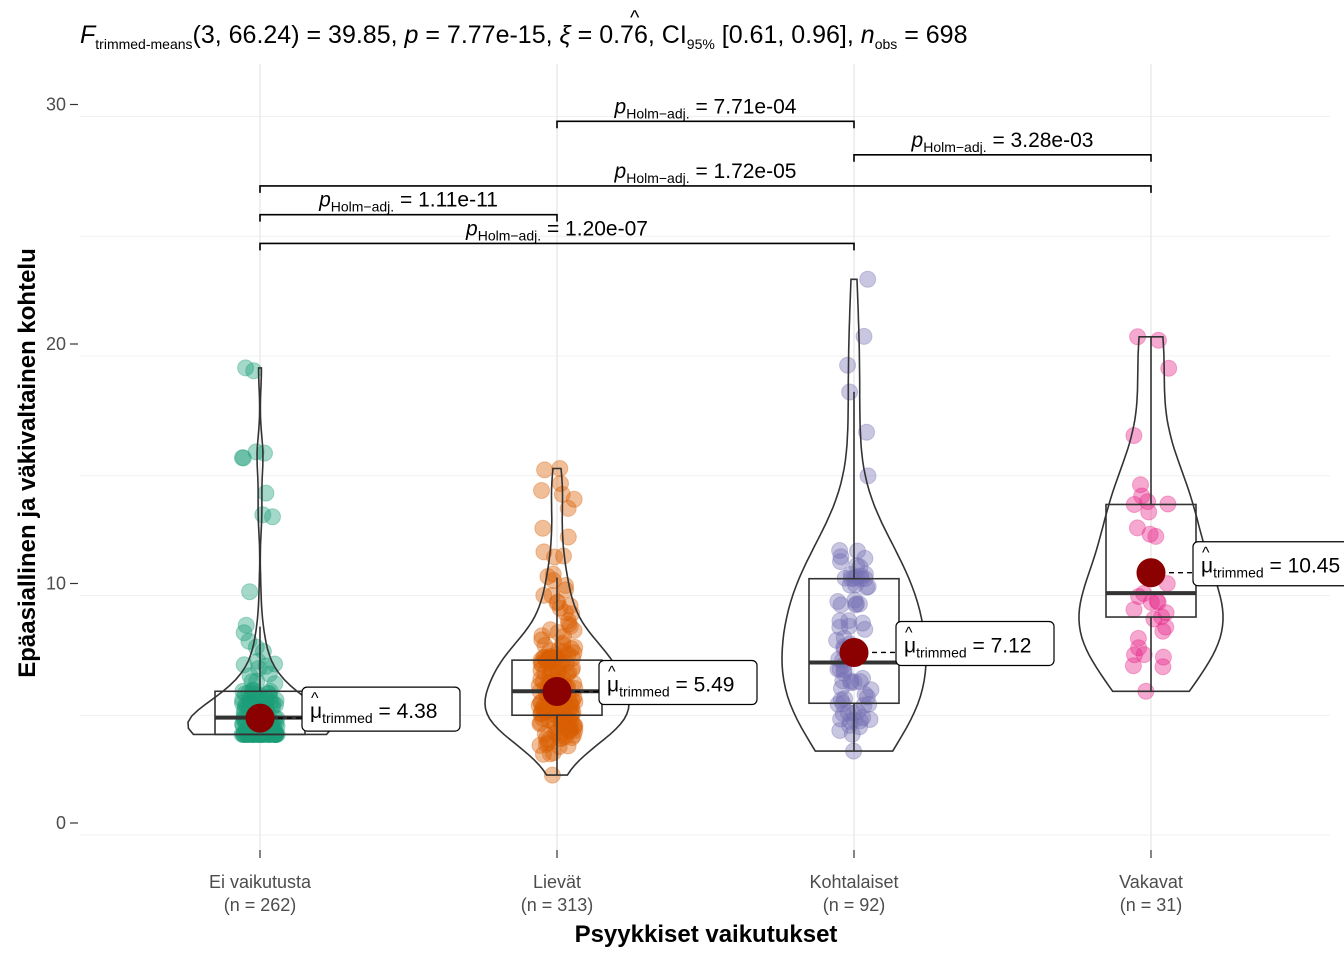  Describe the element at coordinates (853, 882) in the screenshot. I see `x-tick-label: Kohtalaiset` at that location.